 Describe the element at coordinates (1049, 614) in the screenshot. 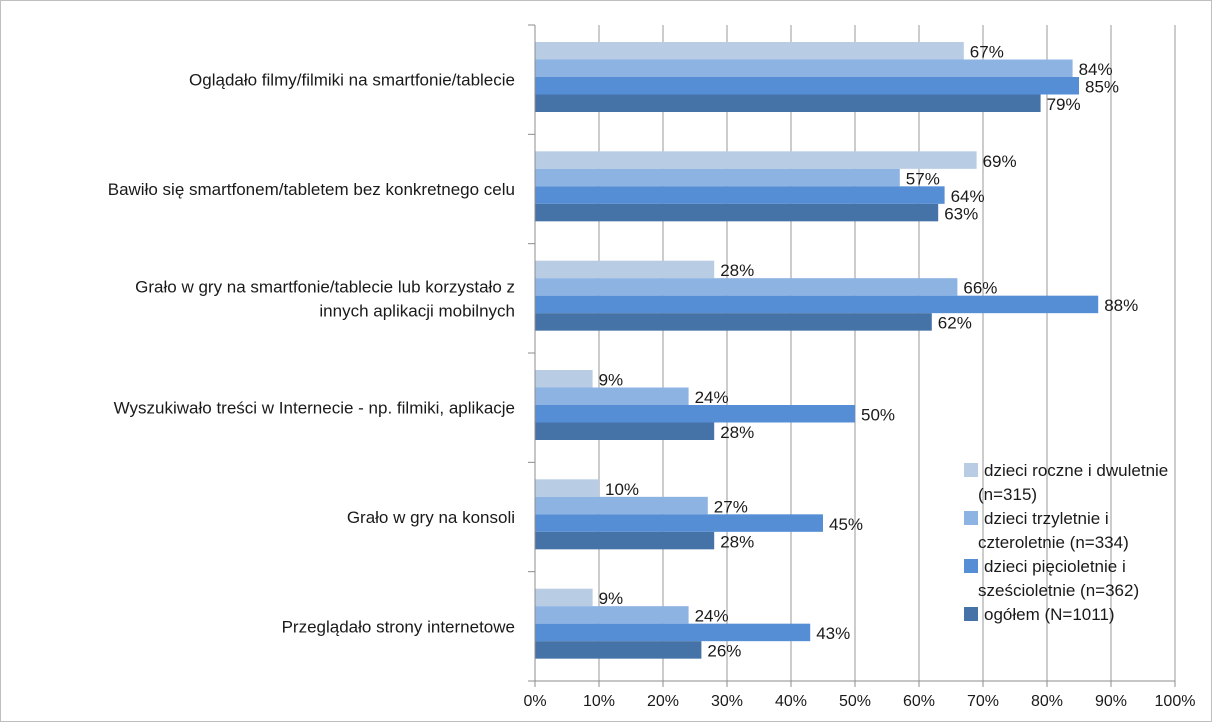

I see `legend-label: ogółem (N=1011)` at that location.